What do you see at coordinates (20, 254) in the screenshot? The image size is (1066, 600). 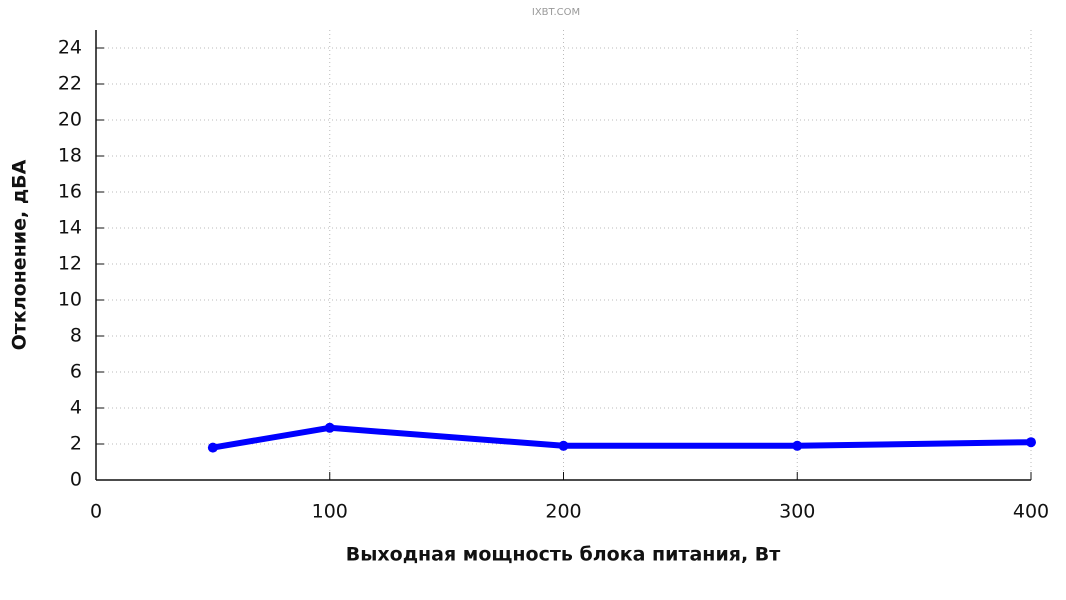 I see `y-axis-label: Отклонение, дБА` at bounding box center [20, 254].